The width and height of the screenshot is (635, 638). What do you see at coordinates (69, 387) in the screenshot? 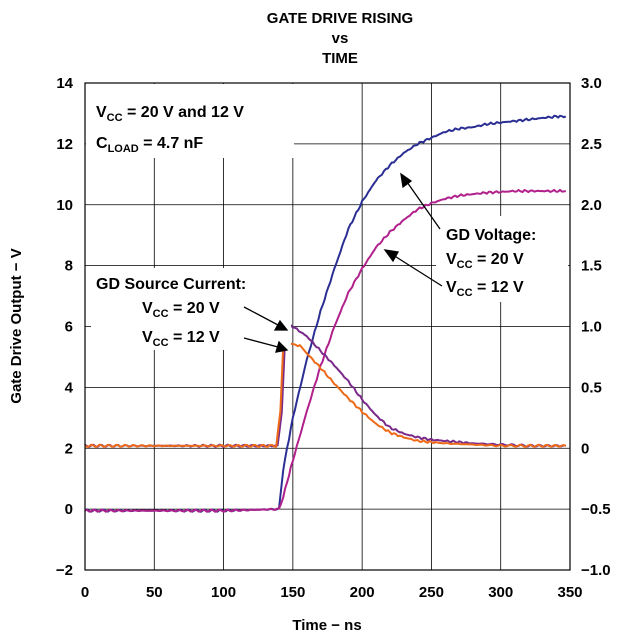
I see `y-tick-label: 4` at bounding box center [69, 387].